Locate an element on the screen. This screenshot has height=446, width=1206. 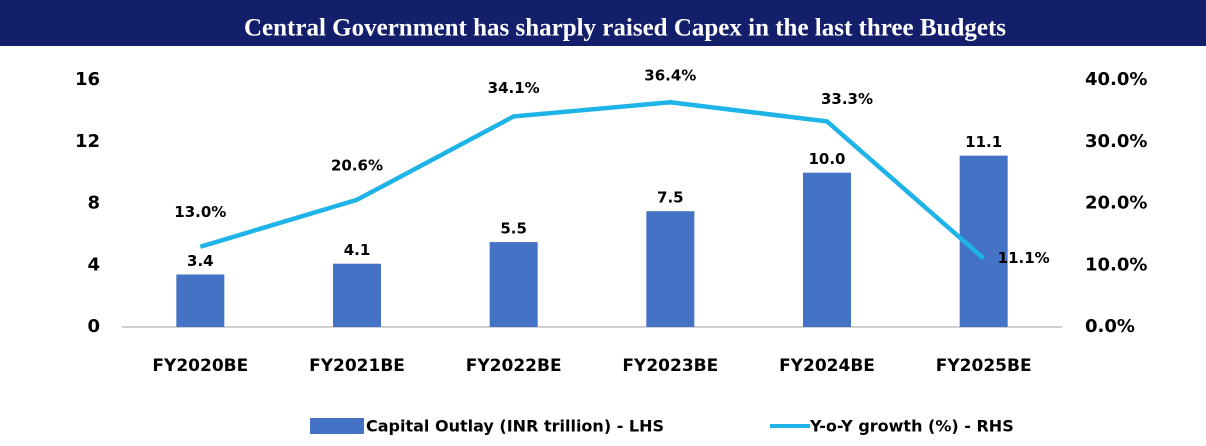
line-value-label: 34.1% is located at coordinates (514, 88).